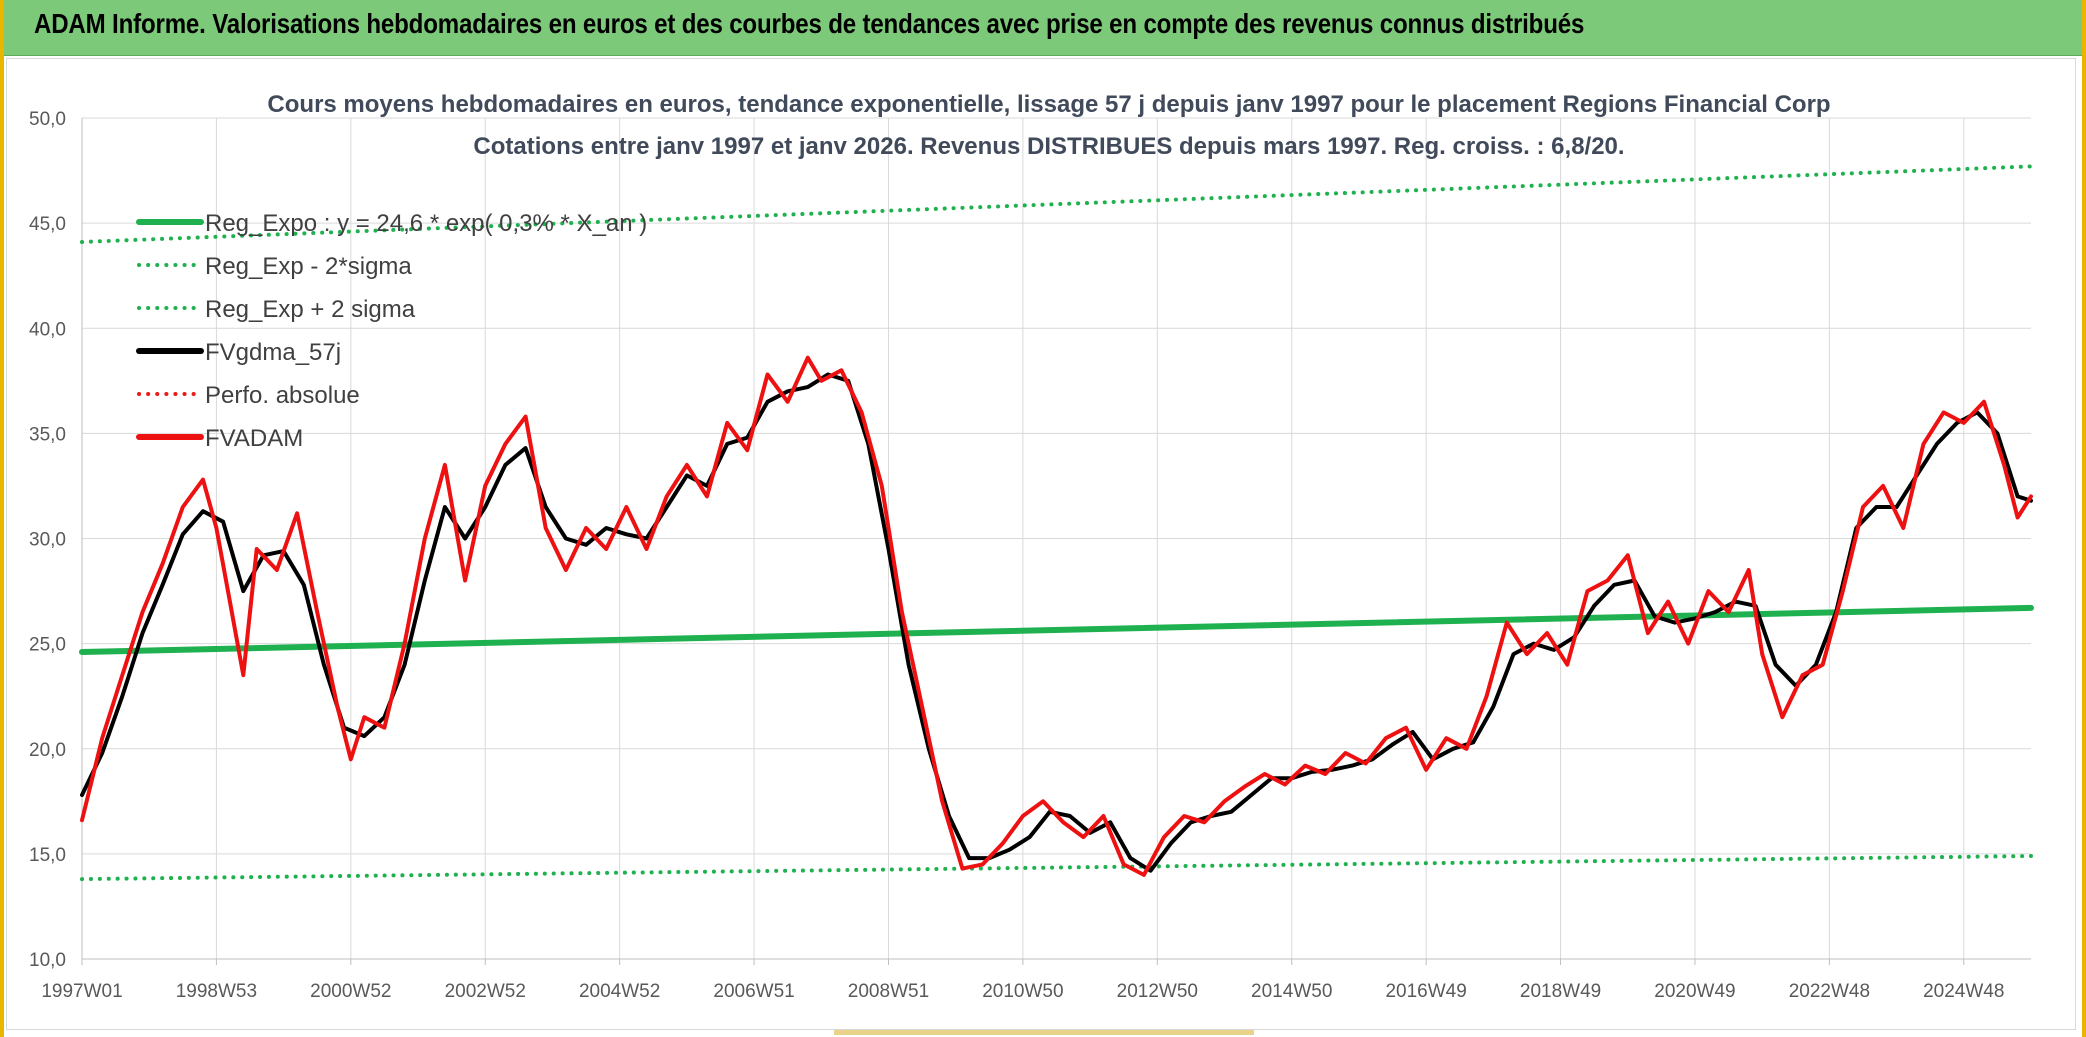 This screenshot has height=1037, width=2086. Describe the element at coordinates (1963, 991) in the screenshot. I see `x-tick-label: 2024W48` at that location.